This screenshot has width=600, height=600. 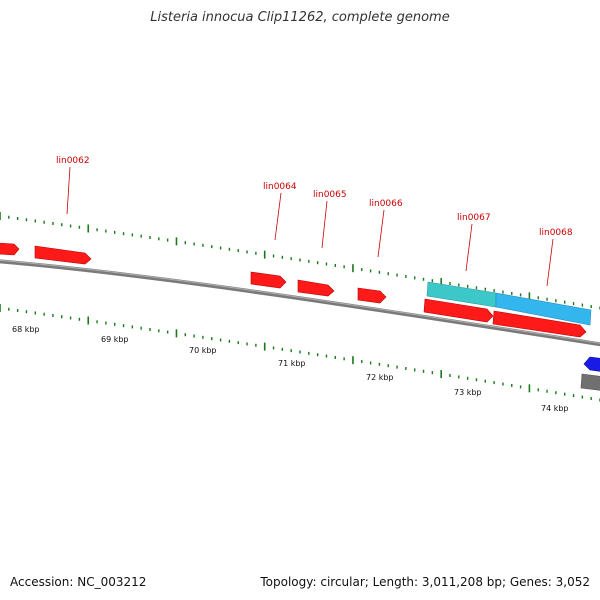 What do you see at coordinates (386, 204) in the screenshot?
I see `gene-label: lin0066` at bounding box center [386, 204].